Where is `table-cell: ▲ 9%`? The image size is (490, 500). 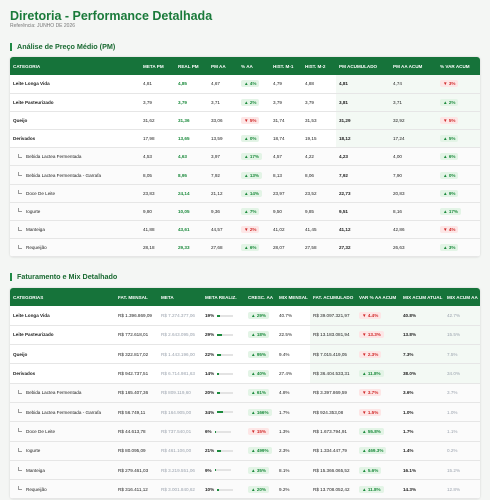 table-cell: ▲ 9% is located at coordinates (458, 193).